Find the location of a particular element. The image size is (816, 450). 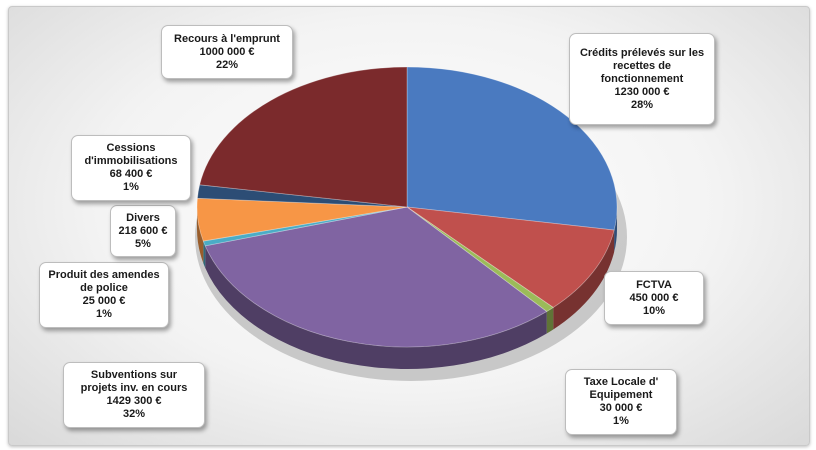

callout-amount: 218 600 € is located at coordinates (143, 230).